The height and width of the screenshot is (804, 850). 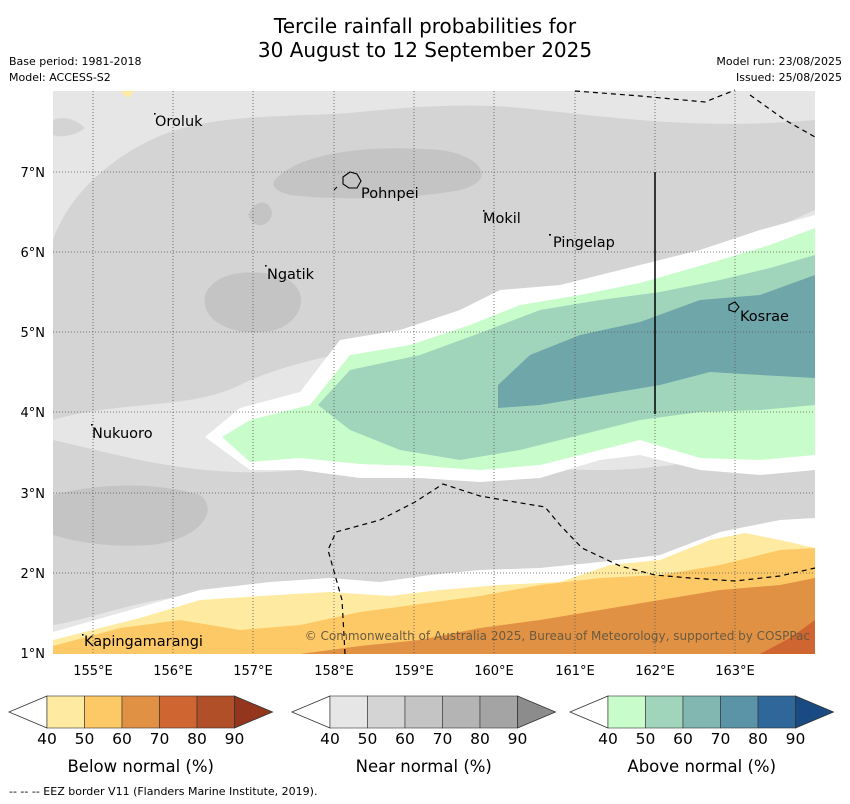 I want to click on below-normal-top-patch, so click(x=127, y=94).